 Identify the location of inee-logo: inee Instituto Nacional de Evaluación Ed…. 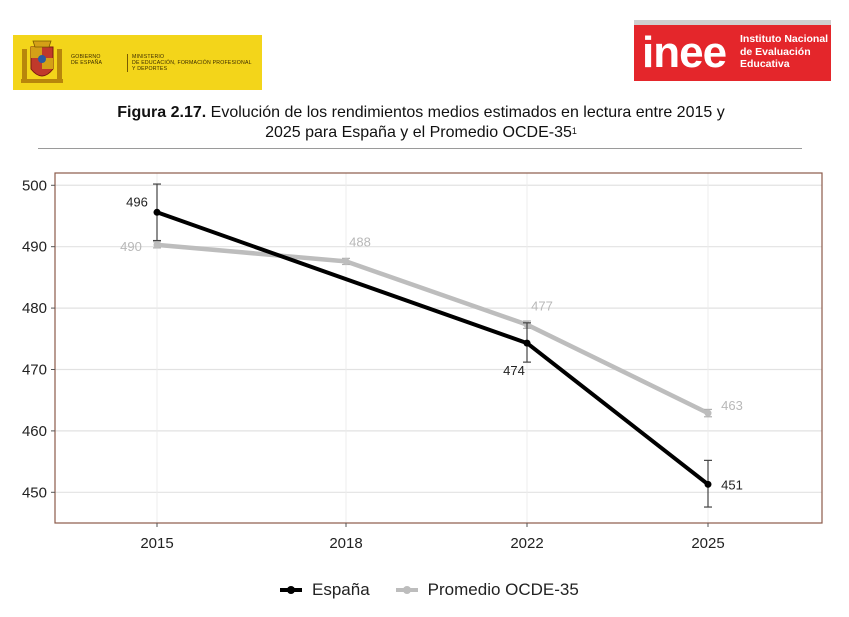
(732, 50).